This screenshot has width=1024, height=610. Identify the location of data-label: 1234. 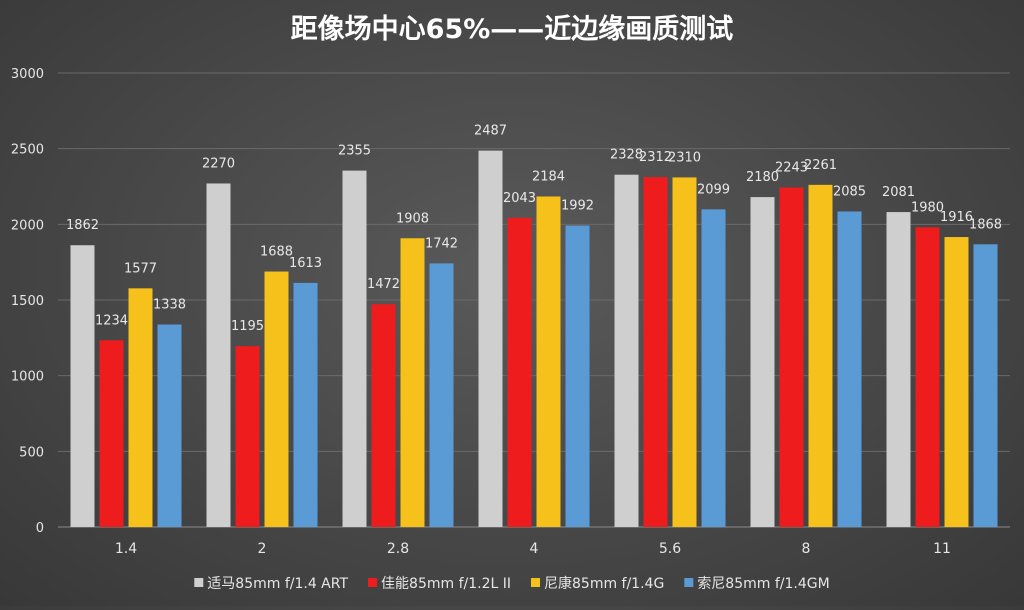
(111, 320).